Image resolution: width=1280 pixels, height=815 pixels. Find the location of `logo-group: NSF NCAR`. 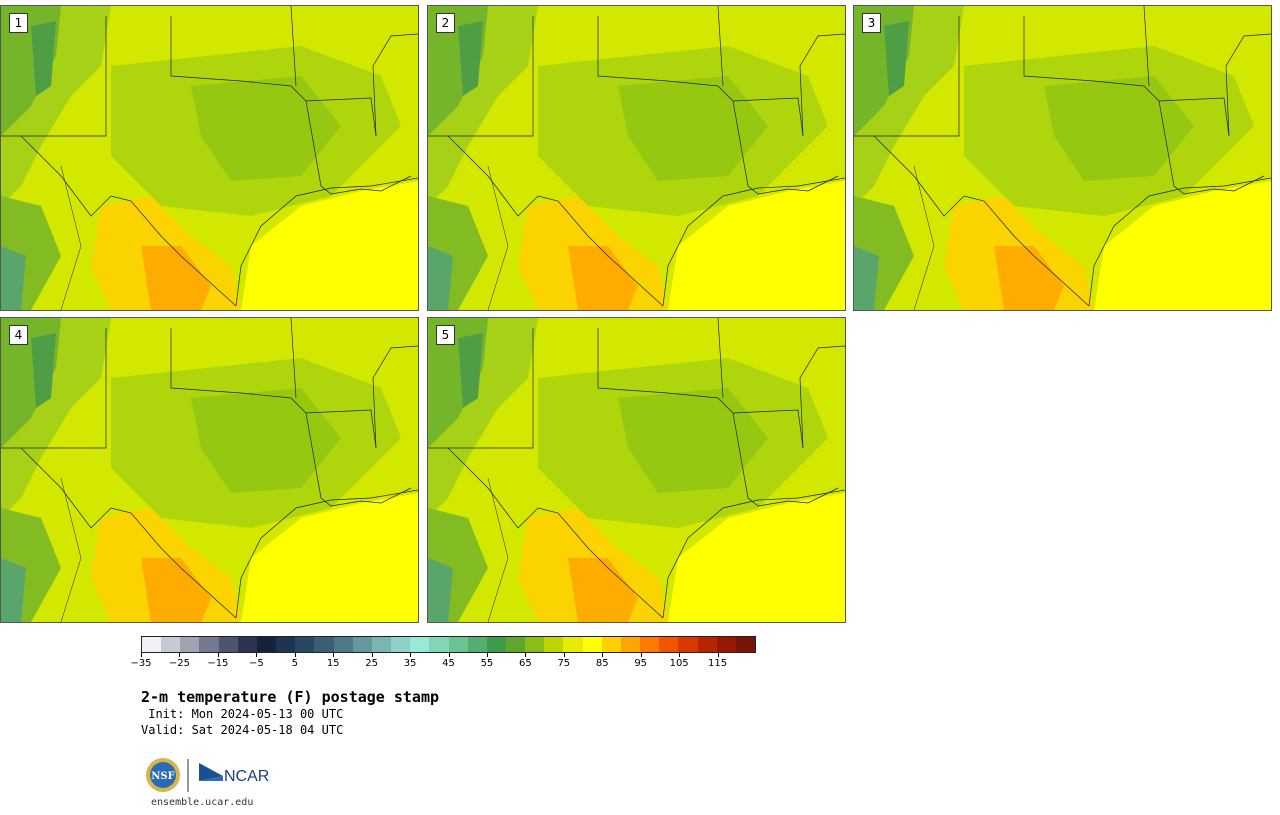

logo-group: NSF NCAR is located at coordinates (210, 776).